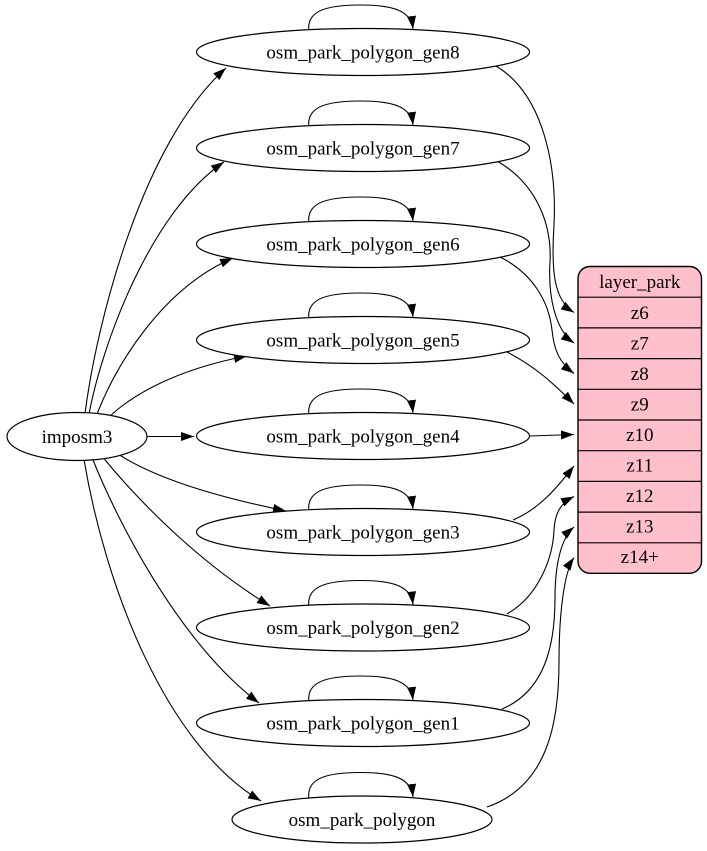 The image size is (707, 851). What do you see at coordinates (537, 315) in the screenshot?
I see `edge-gen6-z8` at bounding box center [537, 315].